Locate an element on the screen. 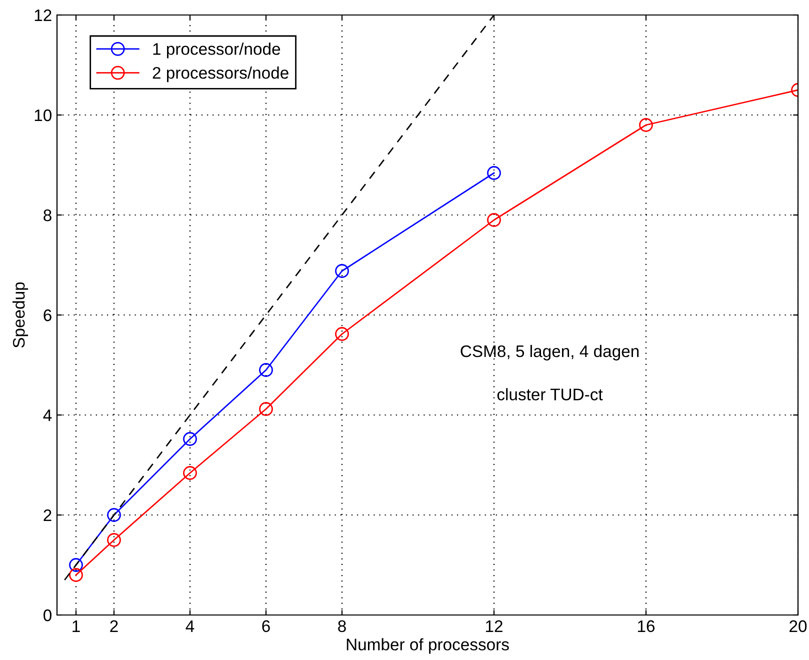 Image resolution: width=809 pixels, height=660 pixels. x-tick-label: 6 is located at coordinates (266, 626).